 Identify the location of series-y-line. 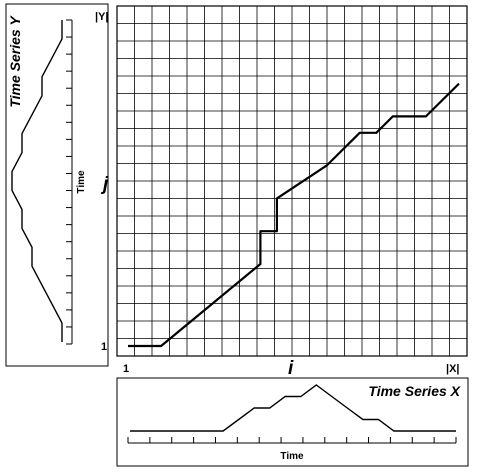
(37, 181).